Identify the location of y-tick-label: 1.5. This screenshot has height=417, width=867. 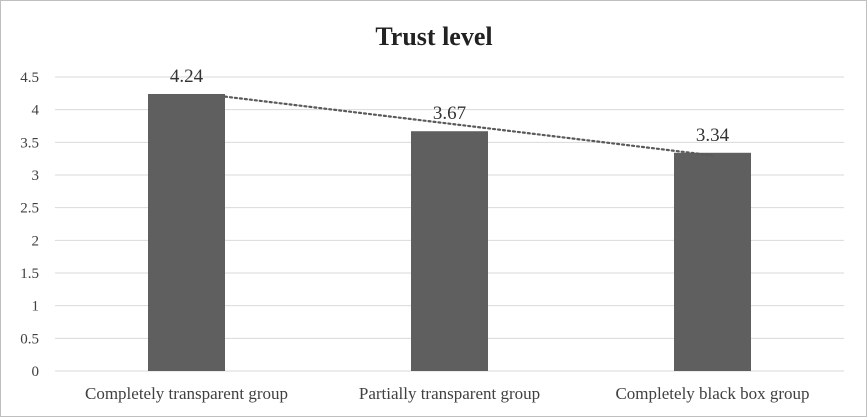
(29, 274).